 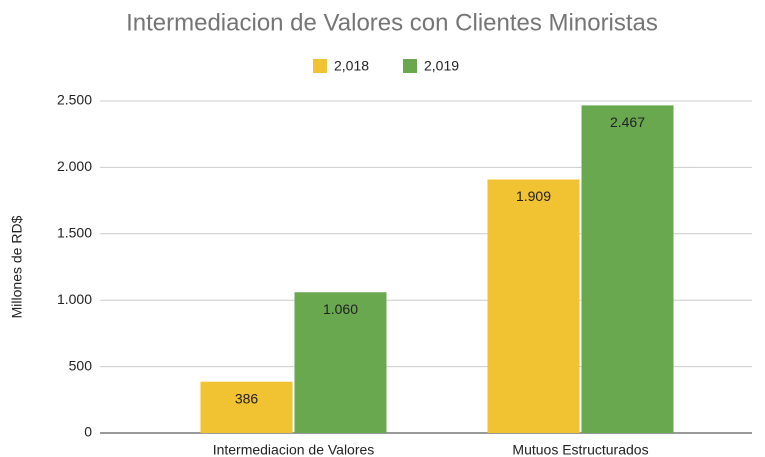 I want to click on legend-label: 2,019, so click(x=441, y=66).